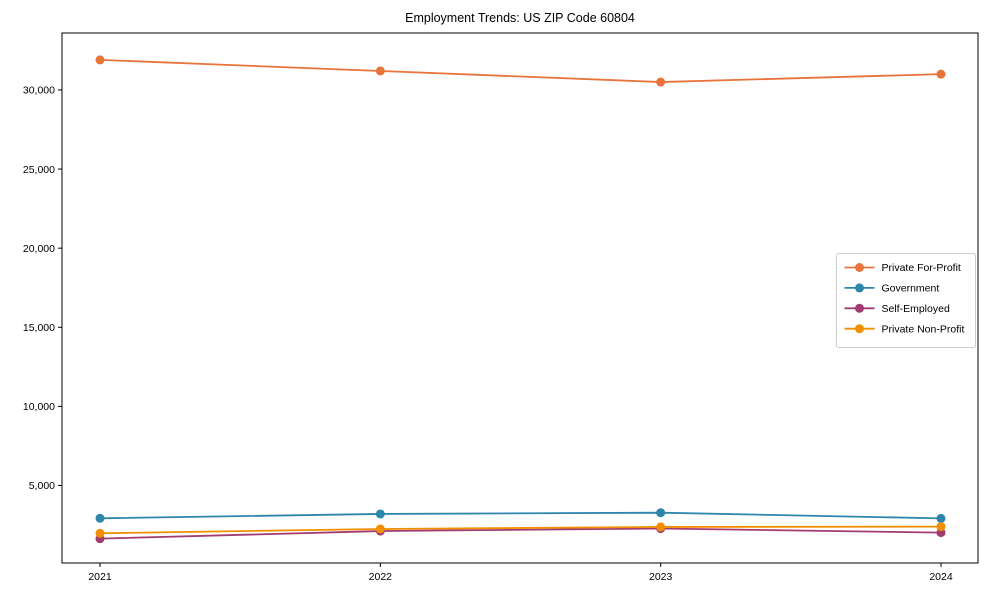 This screenshot has height=600, width=1000. I want to click on y-tick-label: 5,000, so click(42, 486).